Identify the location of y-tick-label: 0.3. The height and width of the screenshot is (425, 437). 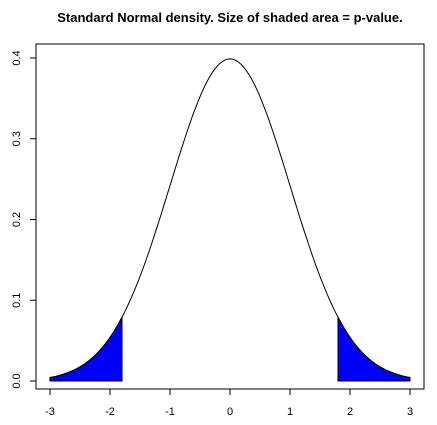
(17, 138).